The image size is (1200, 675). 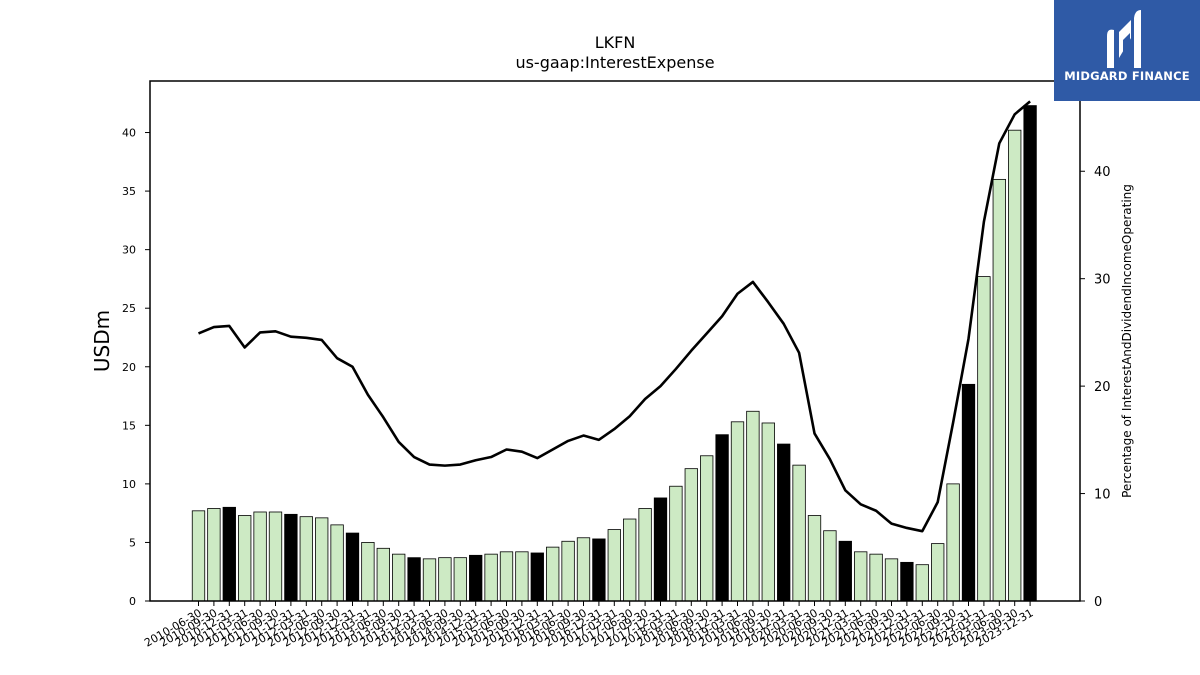 What do you see at coordinates (132, 601) in the screenshot?
I see `y-tick-label: 0` at bounding box center [132, 601].